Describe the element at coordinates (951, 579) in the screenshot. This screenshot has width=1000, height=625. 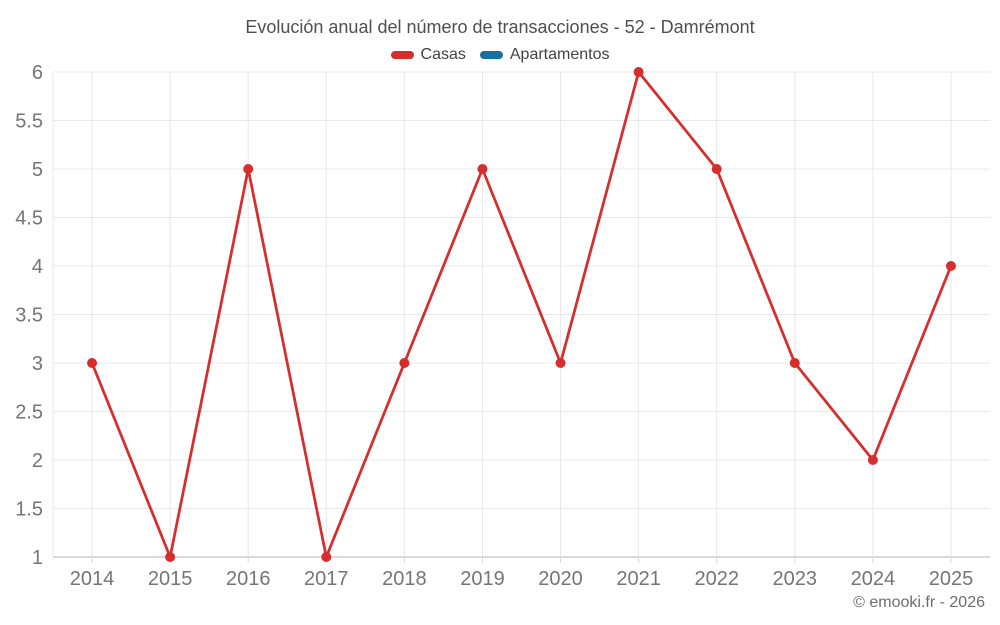
I see `x-axis-tick-label: 2025` at that location.